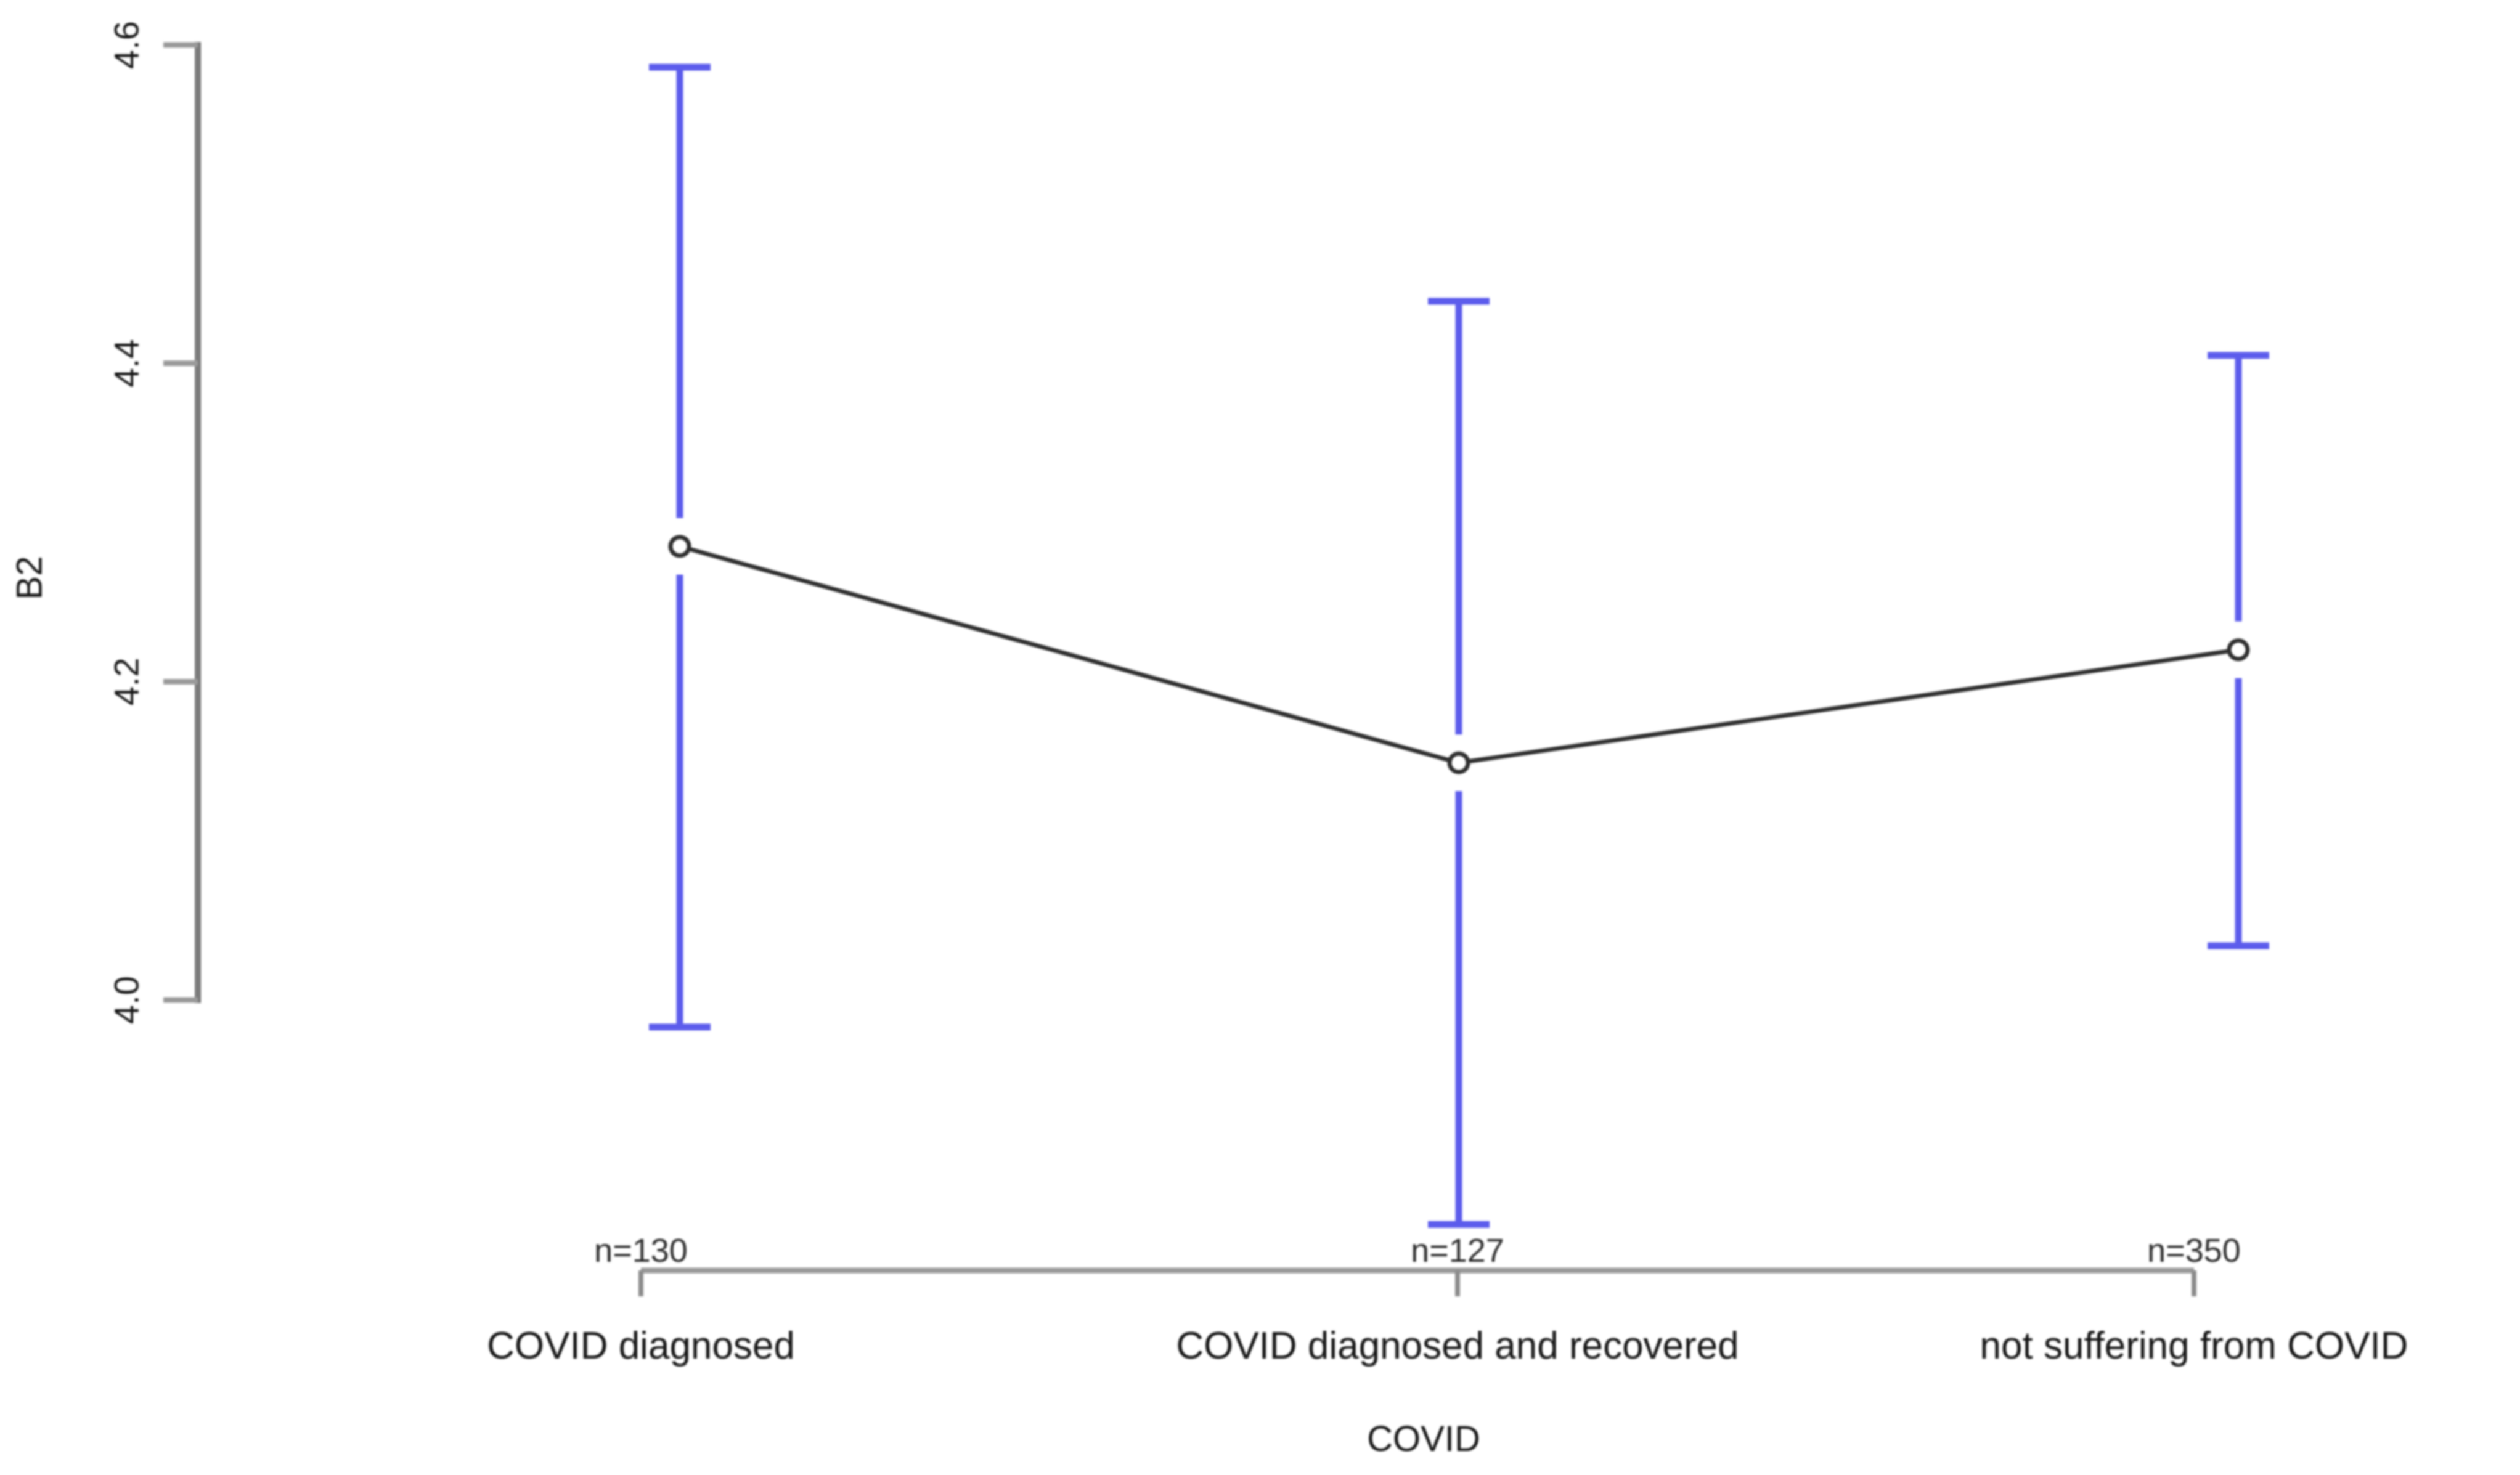  What do you see at coordinates (127, 1000) in the screenshot?
I see `y-tick-label: 4.0` at bounding box center [127, 1000].